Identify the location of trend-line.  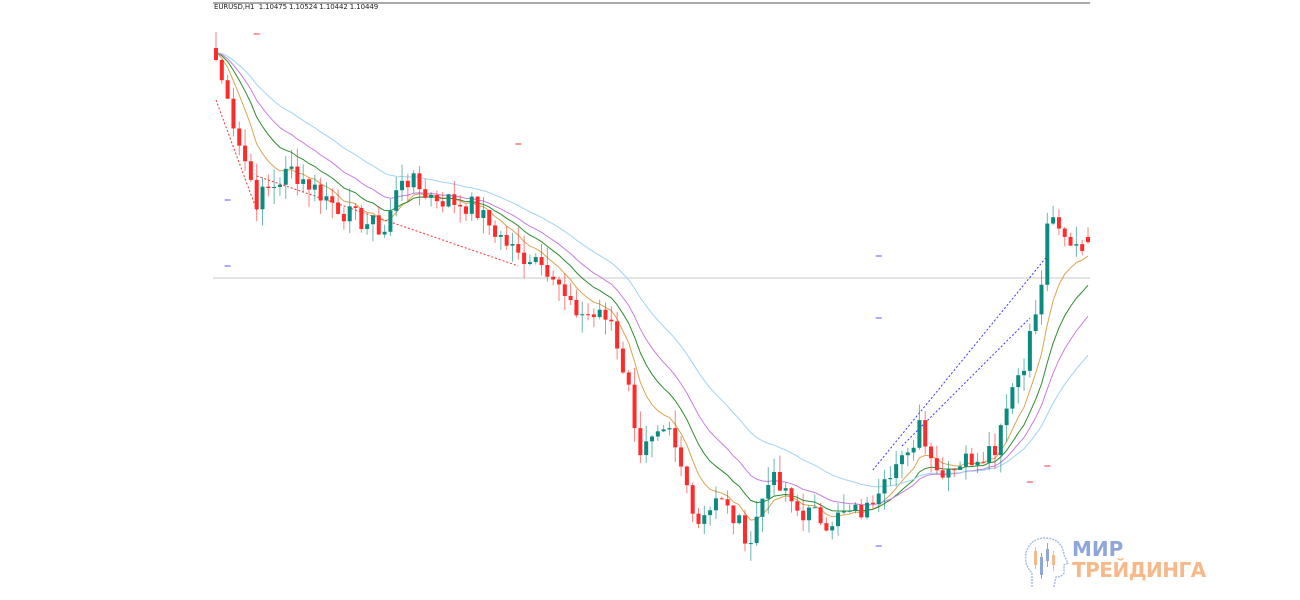
(236, 155).